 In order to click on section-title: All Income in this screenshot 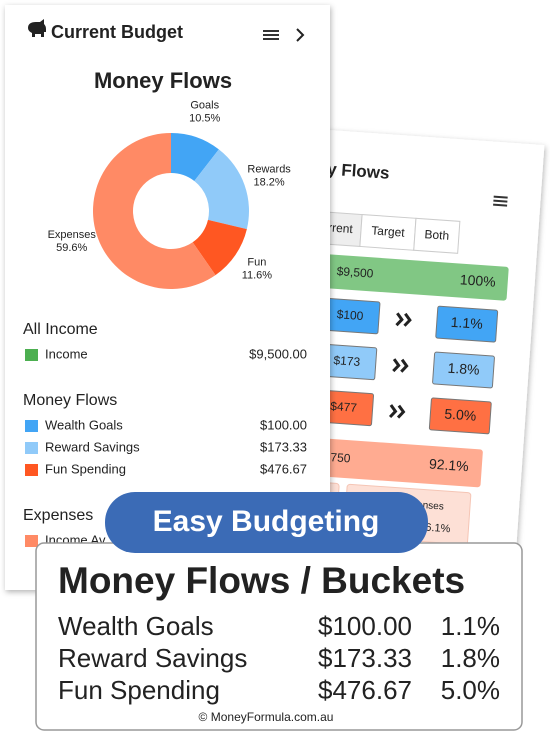, I will do `click(60, 329)`.